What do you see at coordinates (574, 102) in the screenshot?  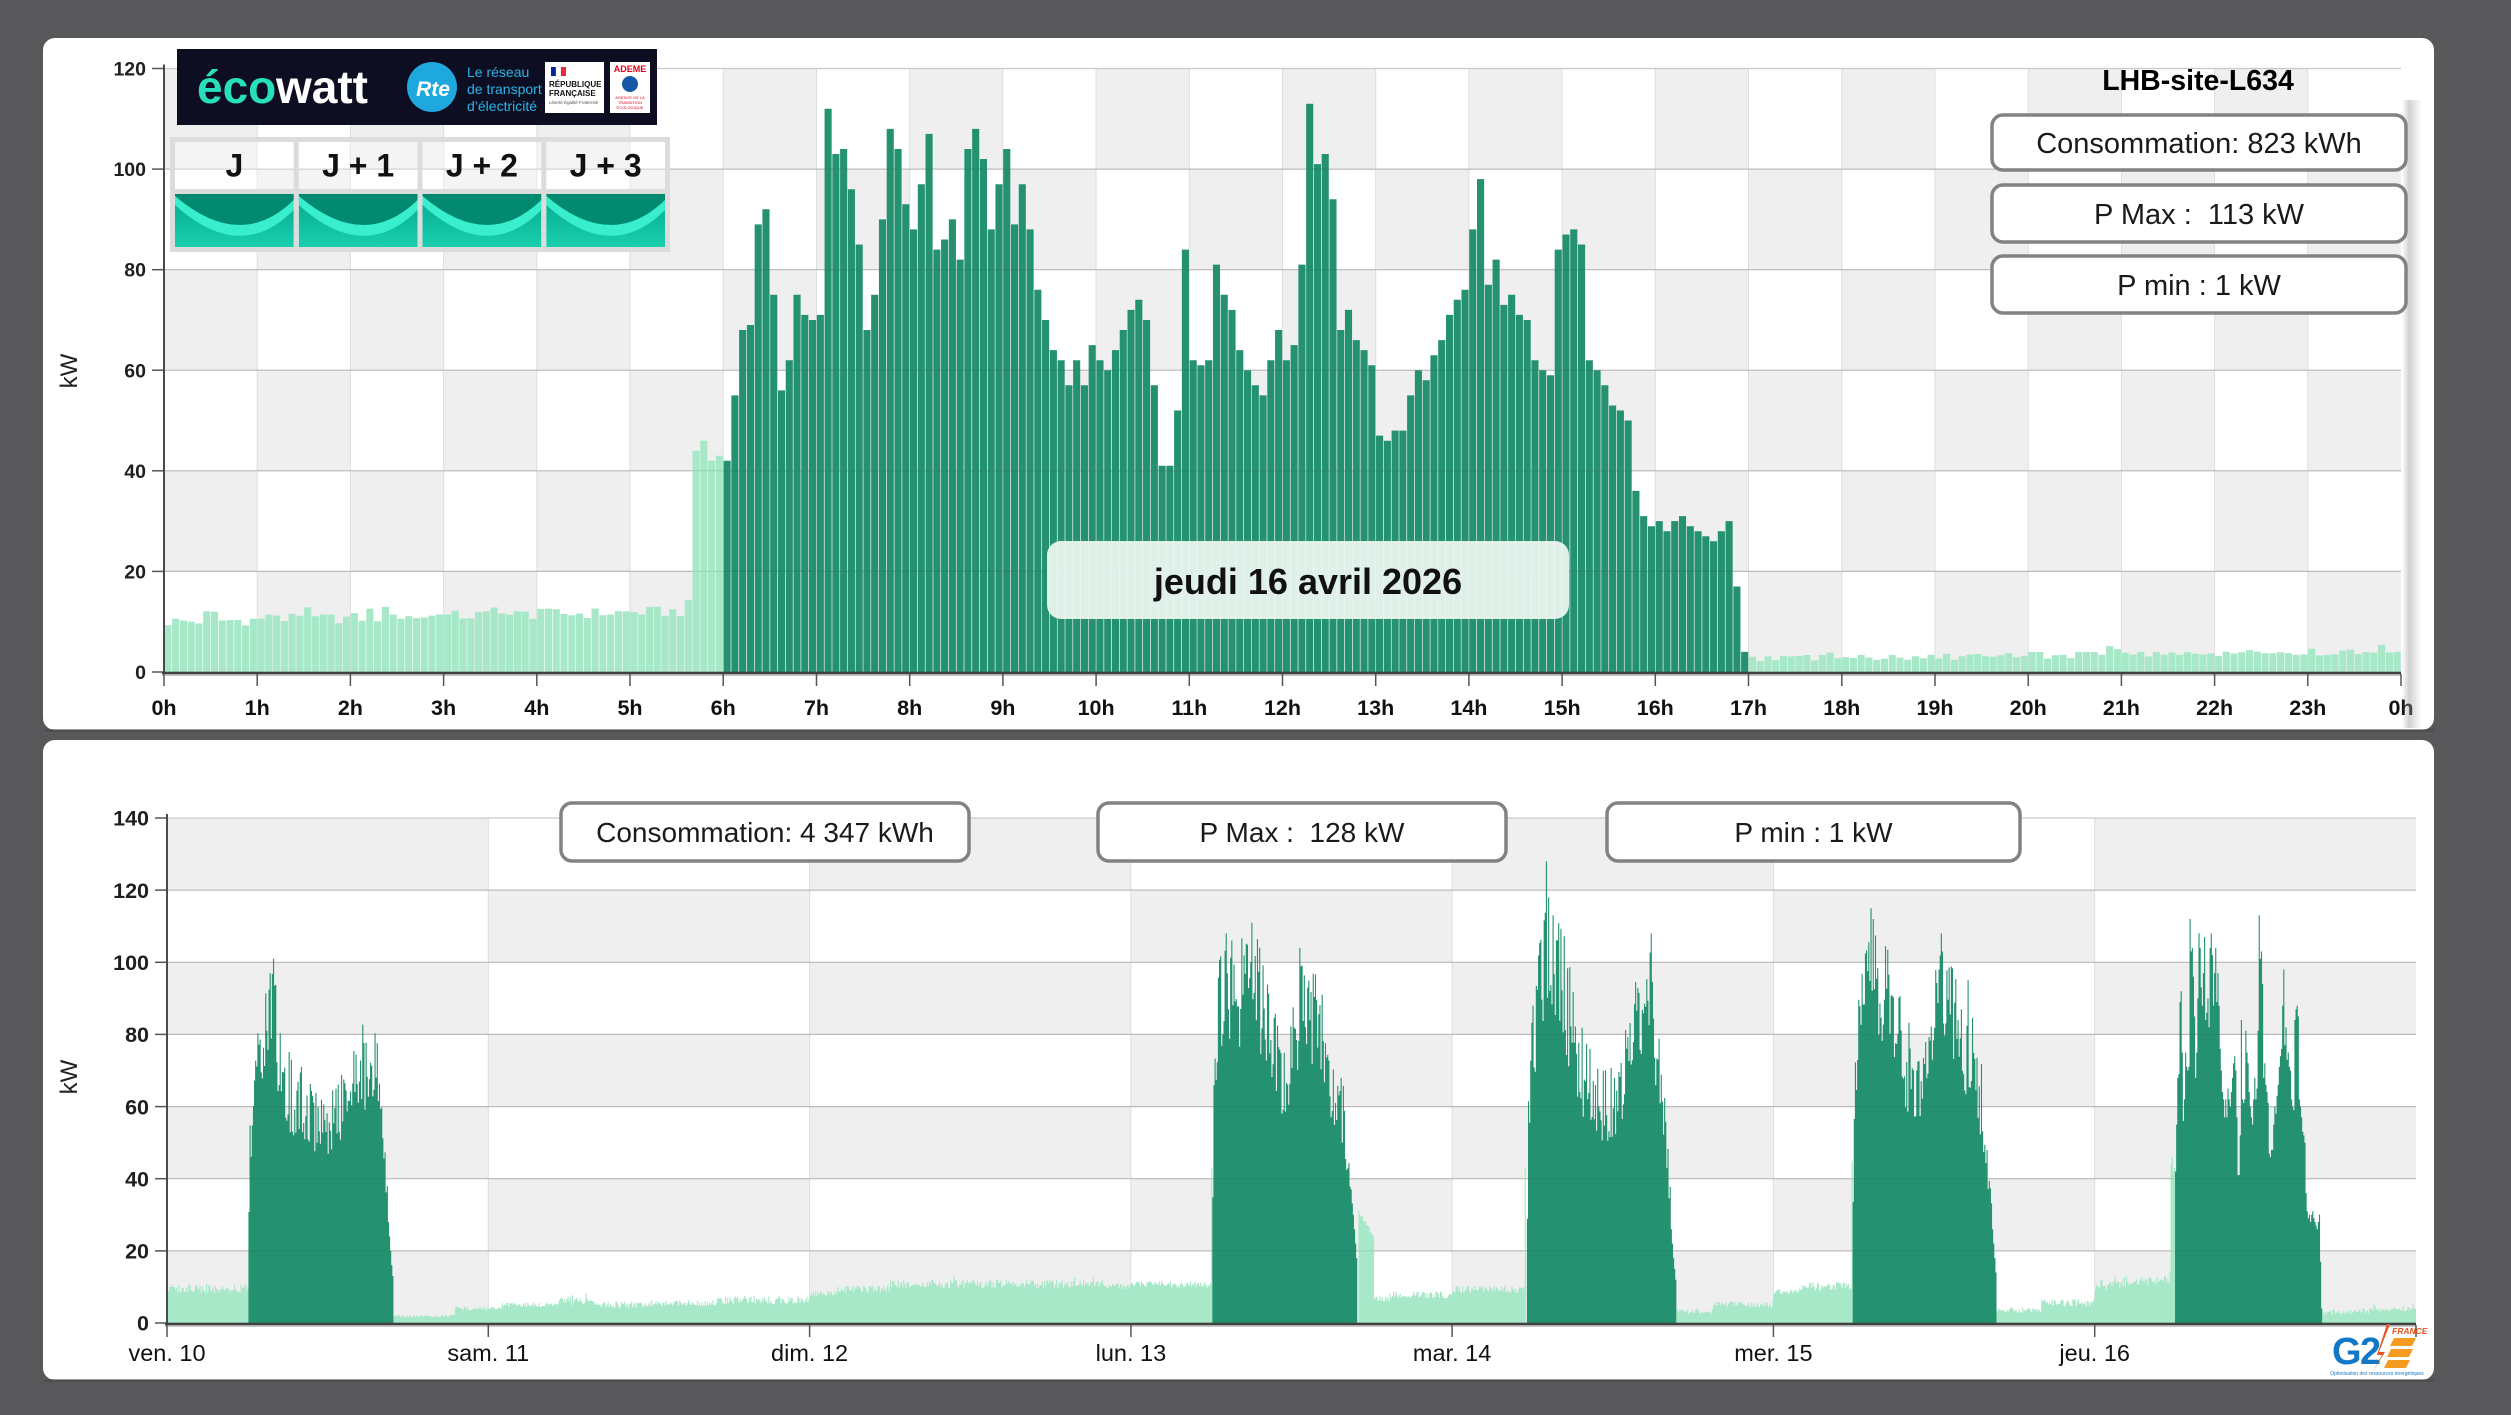 I see `svg-text: Liberté Égalité Fraternité` at bounding box center [574, 102].